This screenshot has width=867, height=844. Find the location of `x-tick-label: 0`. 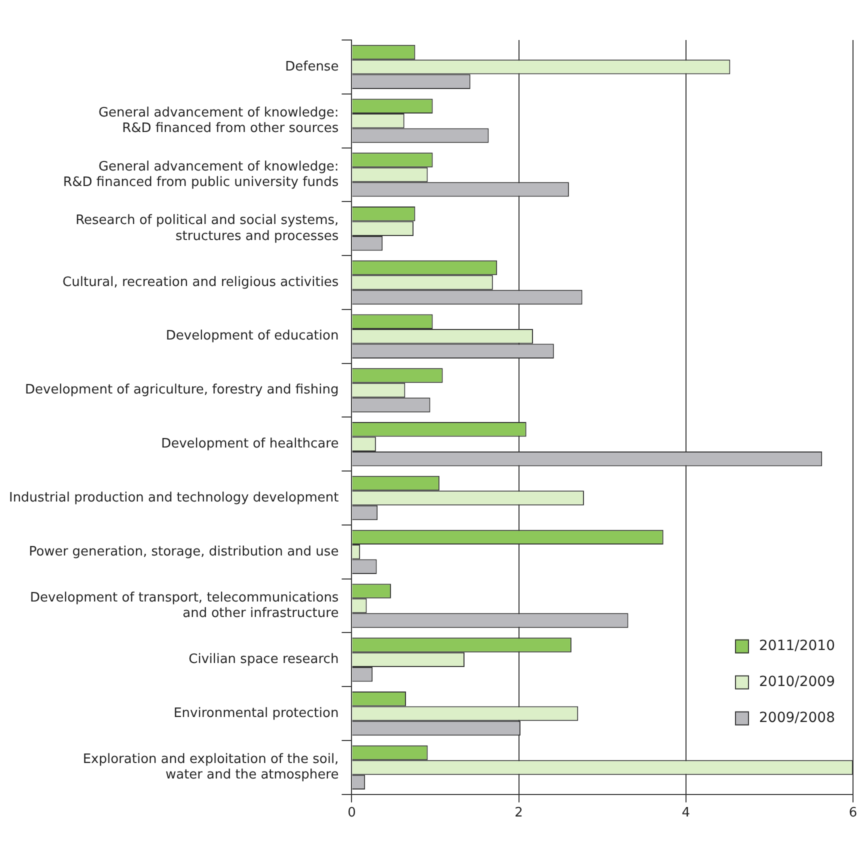

x-tick-label: 0 is located at coordinates (352, 813).